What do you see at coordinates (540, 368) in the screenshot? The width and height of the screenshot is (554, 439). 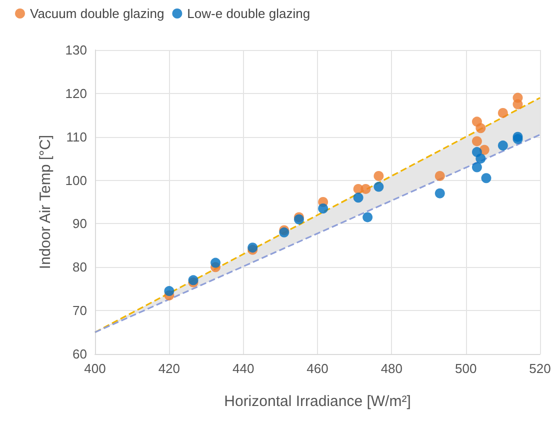 I see `x-tick-label: 520` at bounding box center [540, 368].